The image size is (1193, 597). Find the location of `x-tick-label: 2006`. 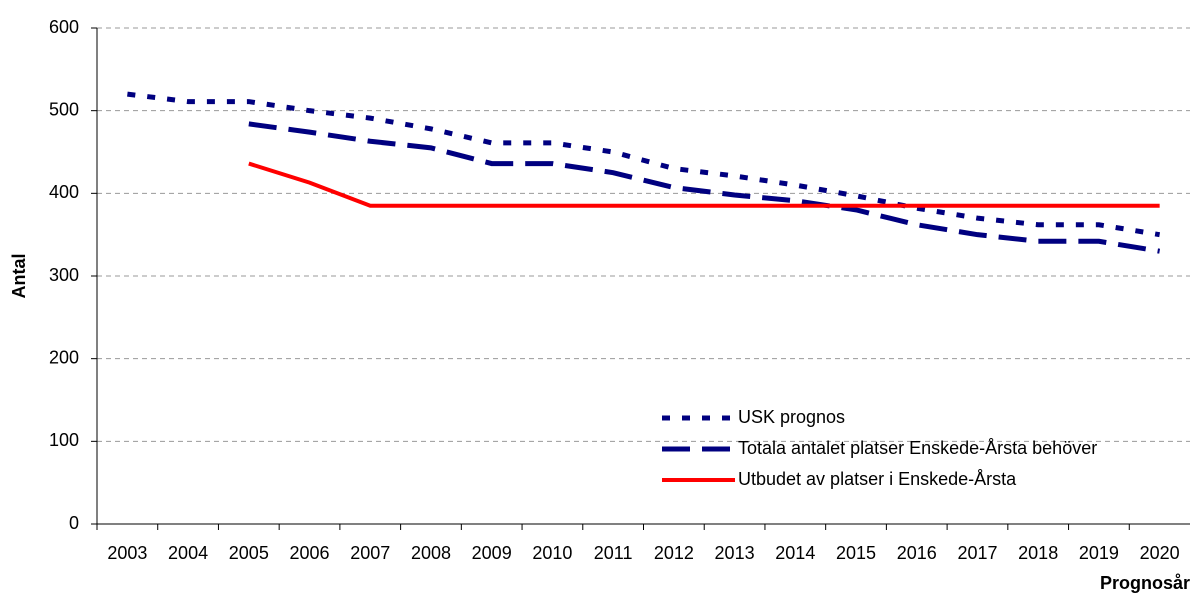

x-tick-label: 2006 is located at coordinates (310, 553).